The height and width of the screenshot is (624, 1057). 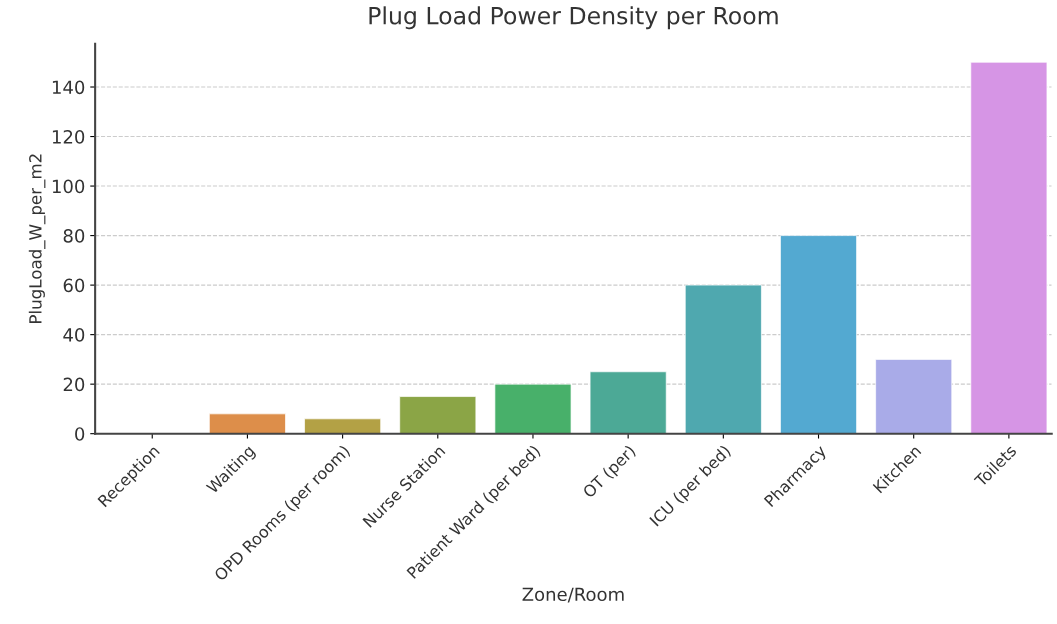 I want to click on y-tick-label: 40, so click(x=74, y=335).